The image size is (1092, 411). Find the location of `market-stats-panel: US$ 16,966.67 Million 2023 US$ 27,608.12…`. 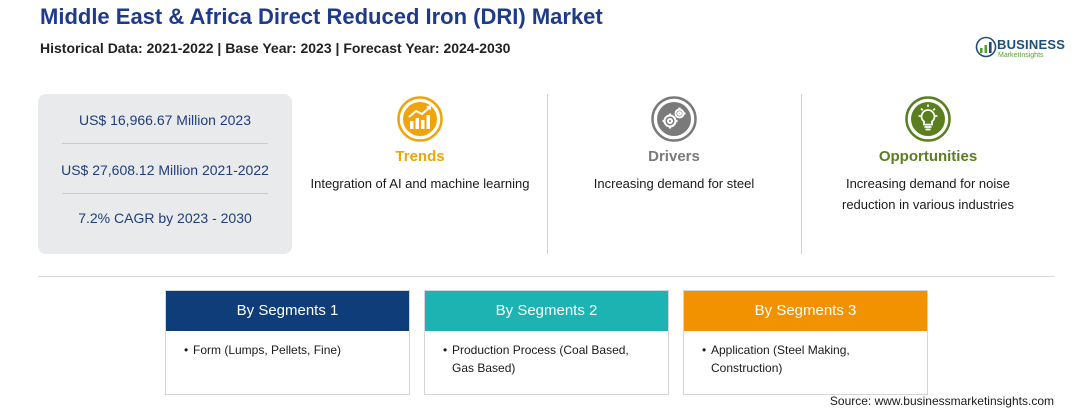

market-stats-panel: US$ 16,966.67 Million 2023 US$ 27,608.12… is located at coordinates (165, 174).